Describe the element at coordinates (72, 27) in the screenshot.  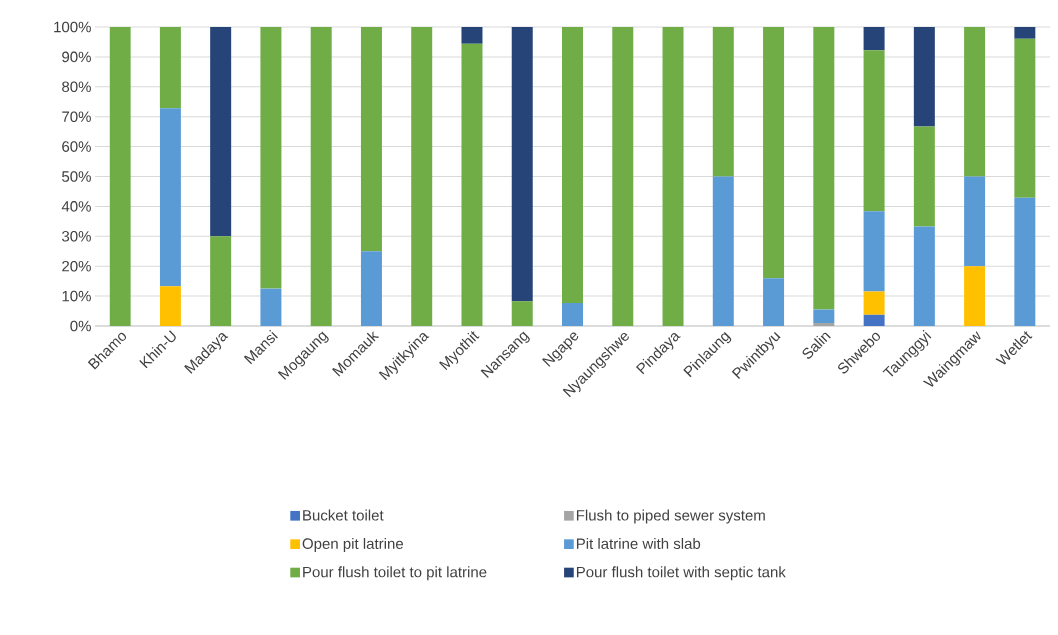
I see `y-tick-label: 100%` at that location.